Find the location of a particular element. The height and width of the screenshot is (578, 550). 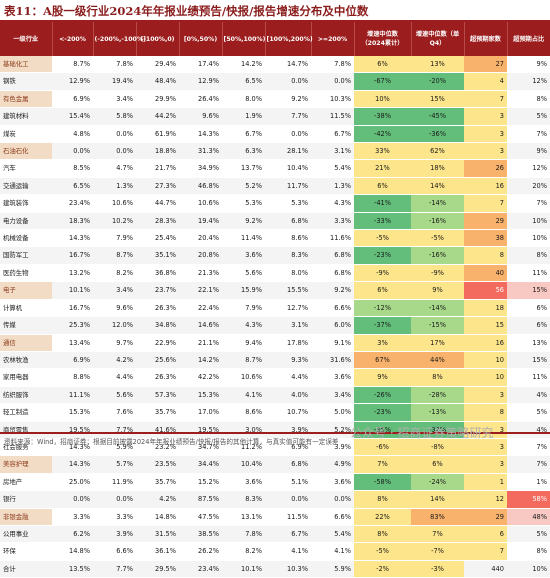

bucket-share-cell: 10.1% is located at coordinates (243, 569).